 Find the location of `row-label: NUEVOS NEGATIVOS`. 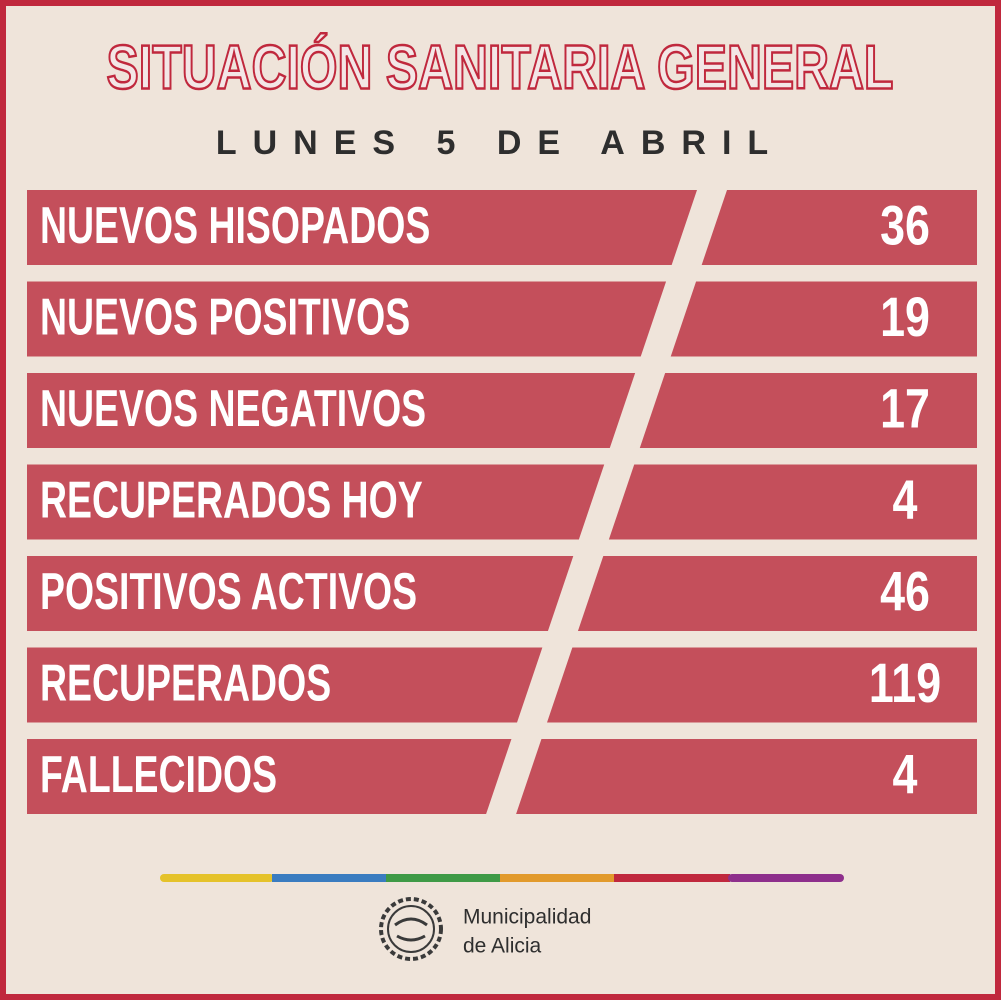

row-label: NUEVOS NEGATIVOS is located at coordinates (233, 408).